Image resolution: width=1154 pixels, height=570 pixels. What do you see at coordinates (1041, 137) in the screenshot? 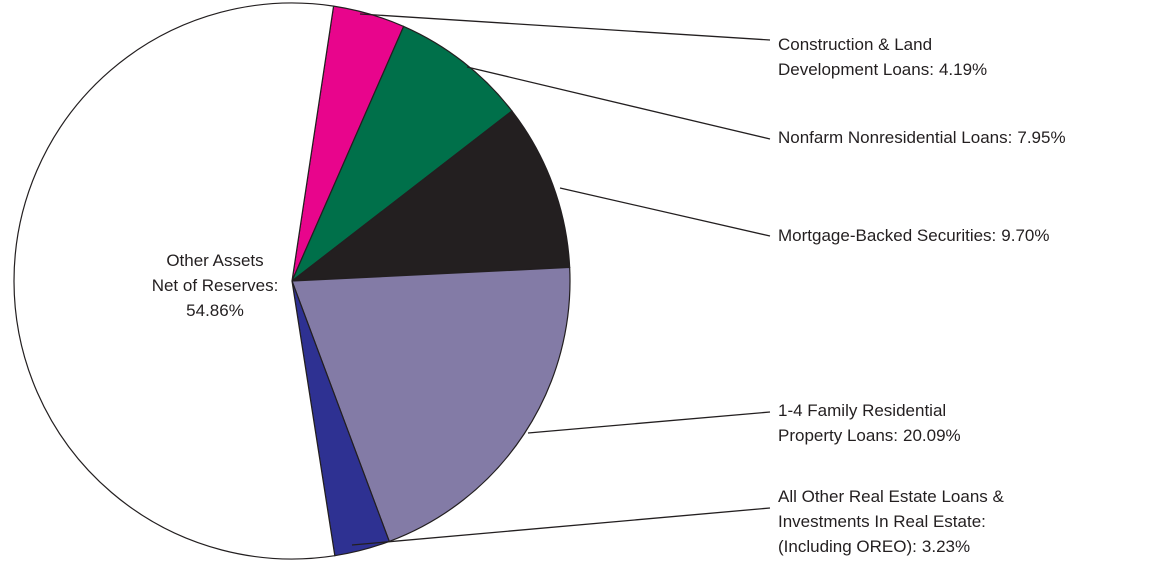
I see `value-label: 7.95%` at bounding box center [1041, 137].